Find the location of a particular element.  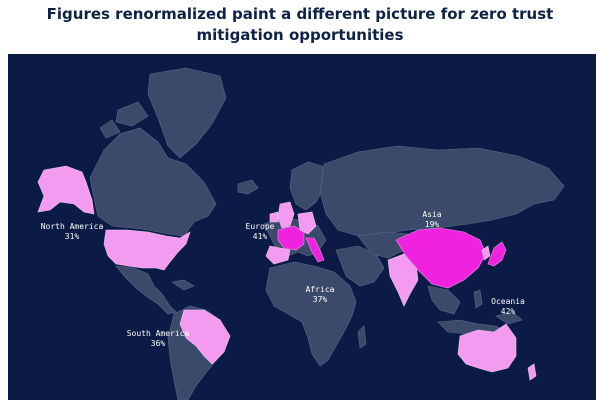

middle-east is located at coordinates (360, 266).